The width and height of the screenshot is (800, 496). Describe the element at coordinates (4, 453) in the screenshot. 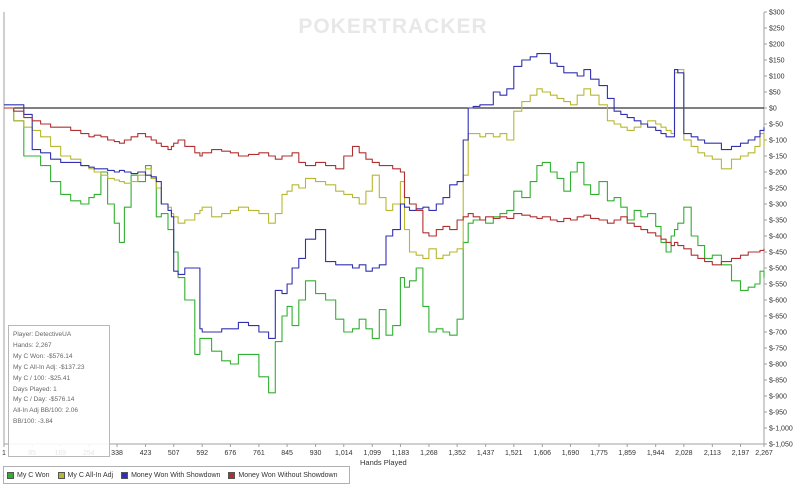

I see `x-tick-label: 1` at that location.